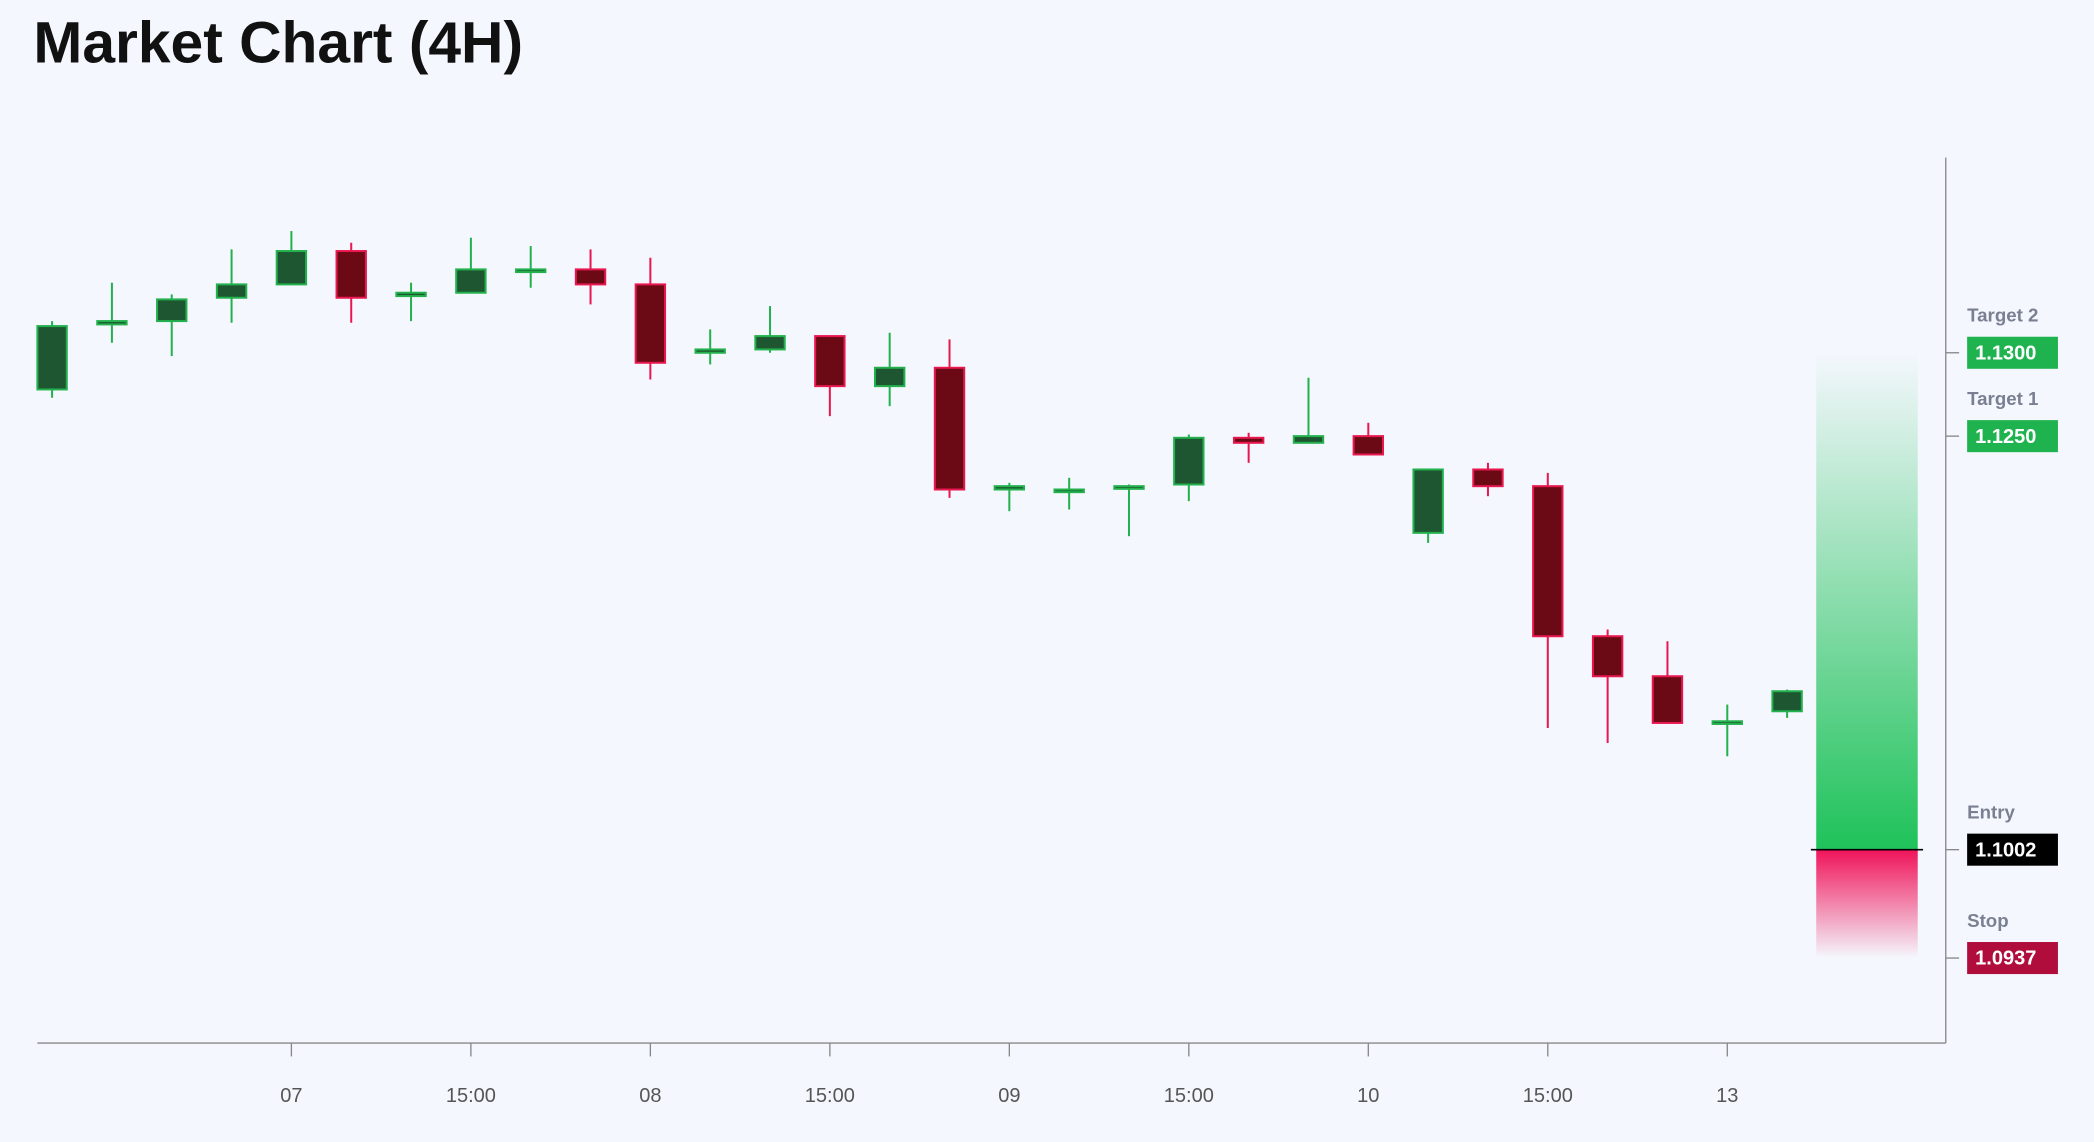 The height and width of the screenshot is (1142, 2094). What do you see at coordinates (2002, 315) in the screenshot?
I see `level-name: Target 2` at bounding box center [2002, 315].